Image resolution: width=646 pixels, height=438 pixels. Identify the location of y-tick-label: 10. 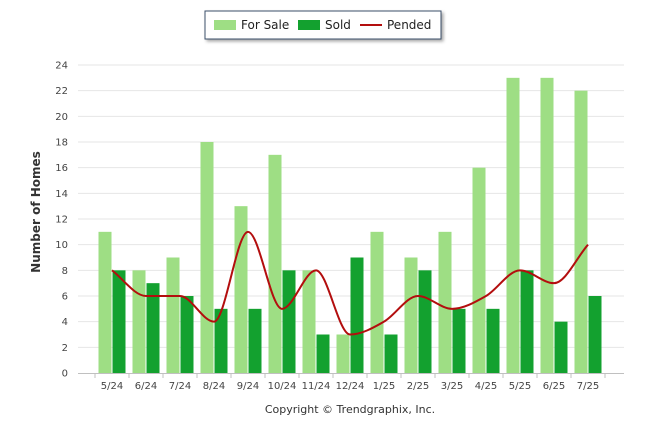
(61, 245).